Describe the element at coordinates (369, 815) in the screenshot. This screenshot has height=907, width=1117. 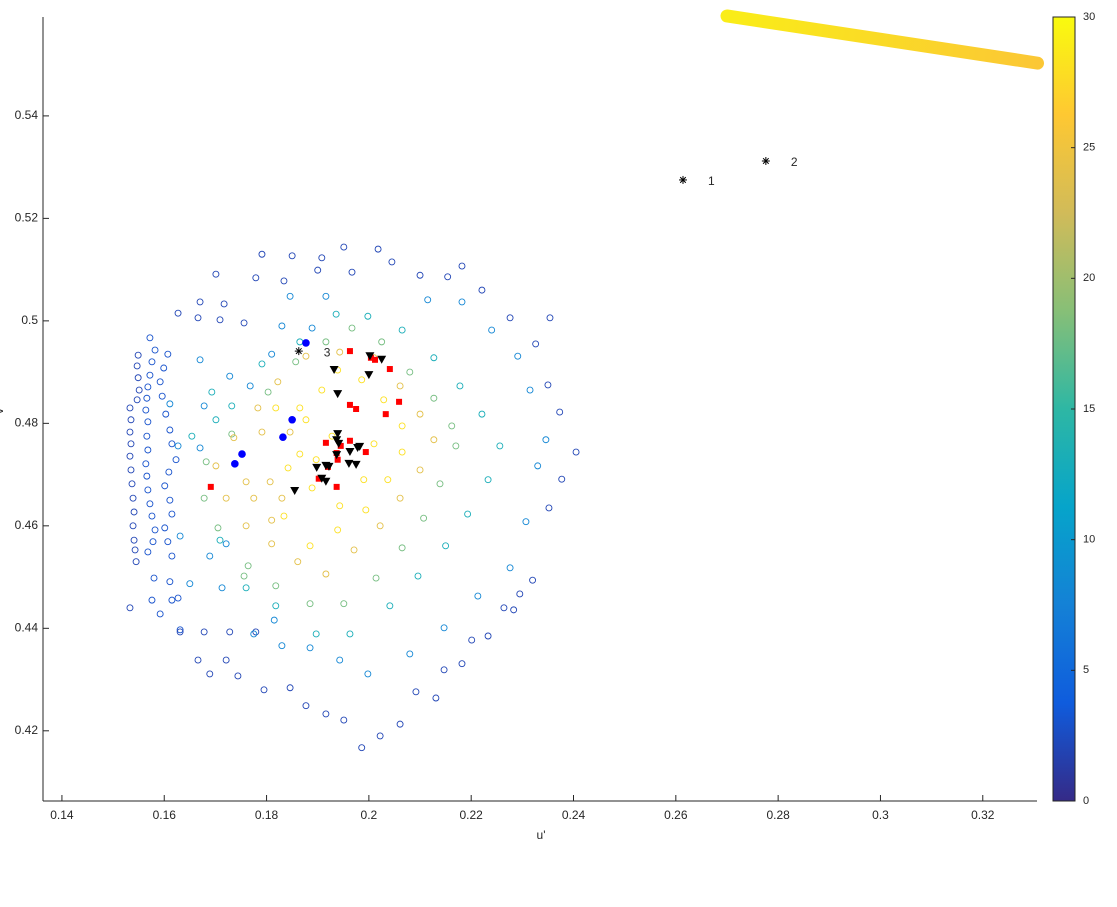
I see `x-tick-label: 0.2` at that location.